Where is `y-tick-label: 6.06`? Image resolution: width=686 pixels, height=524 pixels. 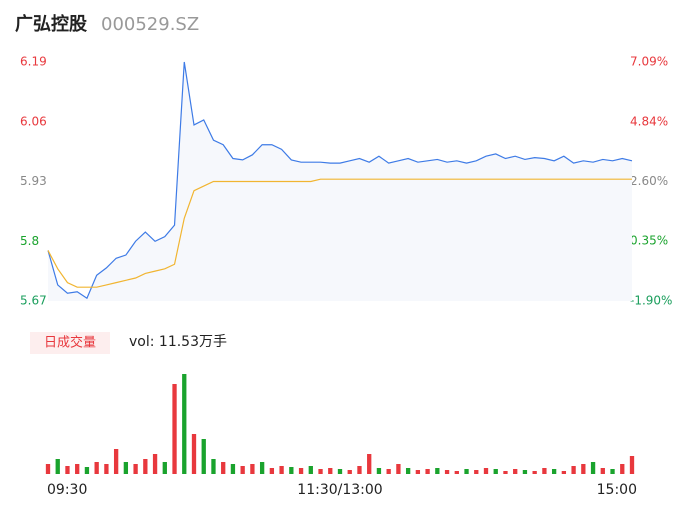 y-tick-label: 6.06 is located at coordinates (33, 121).